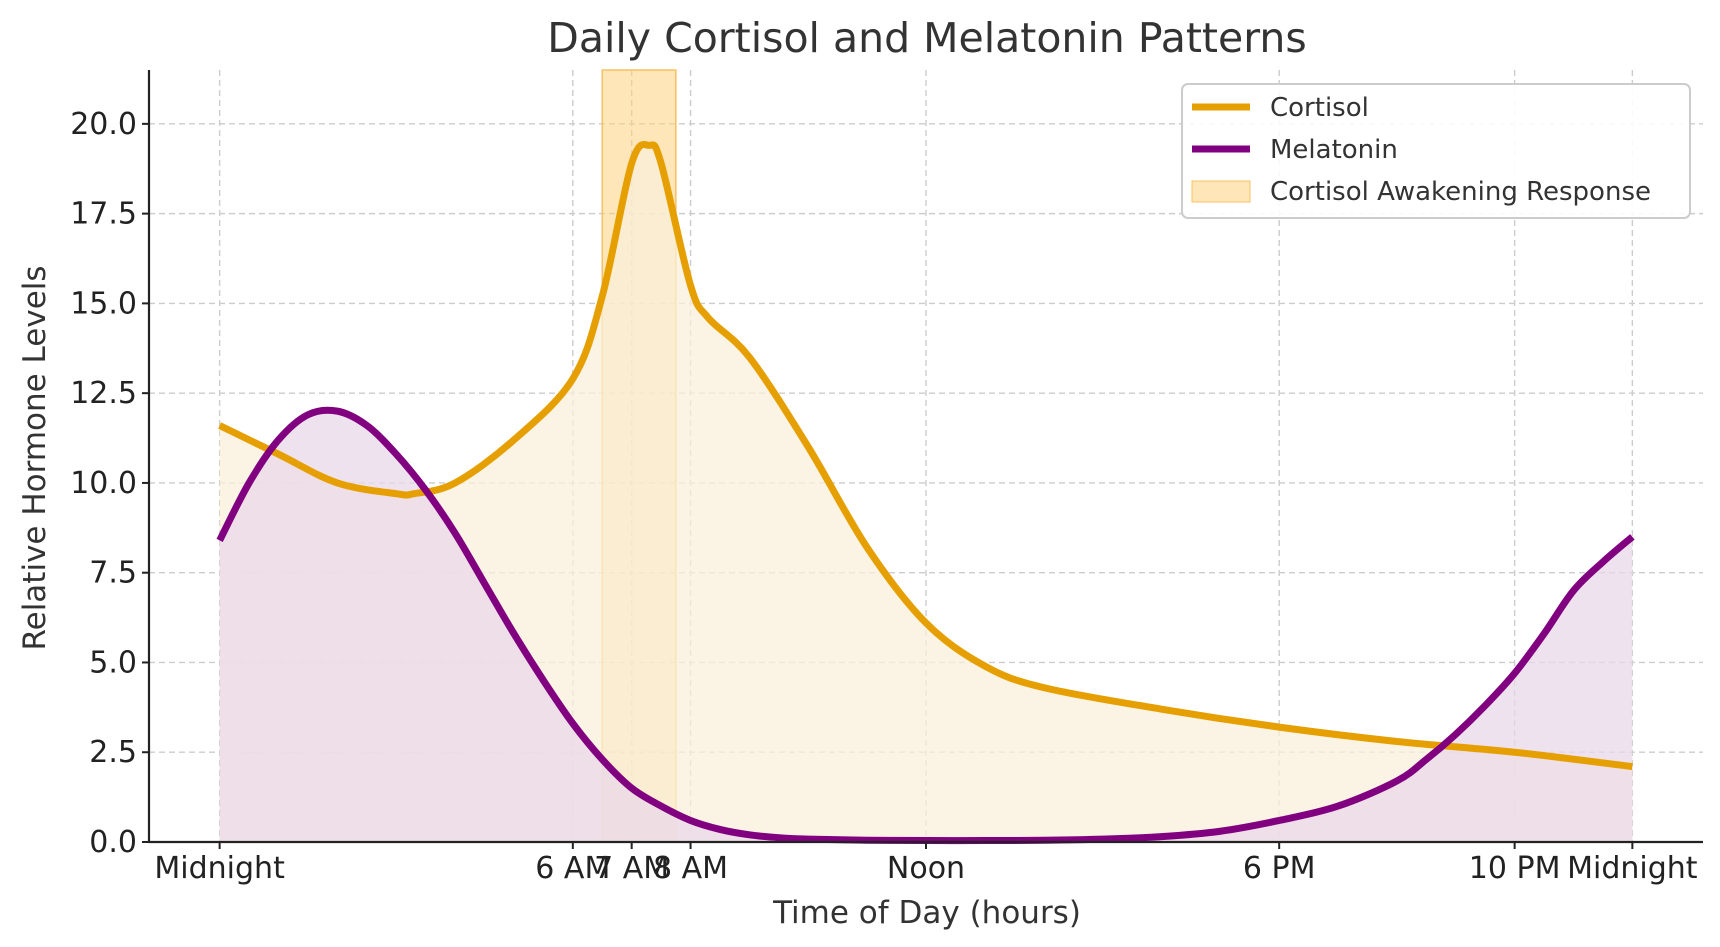  What do you see at coordinates (103, 303) in the screenshot?
I see `y-tick-label: 15.0` at bounding box center [103, 303].